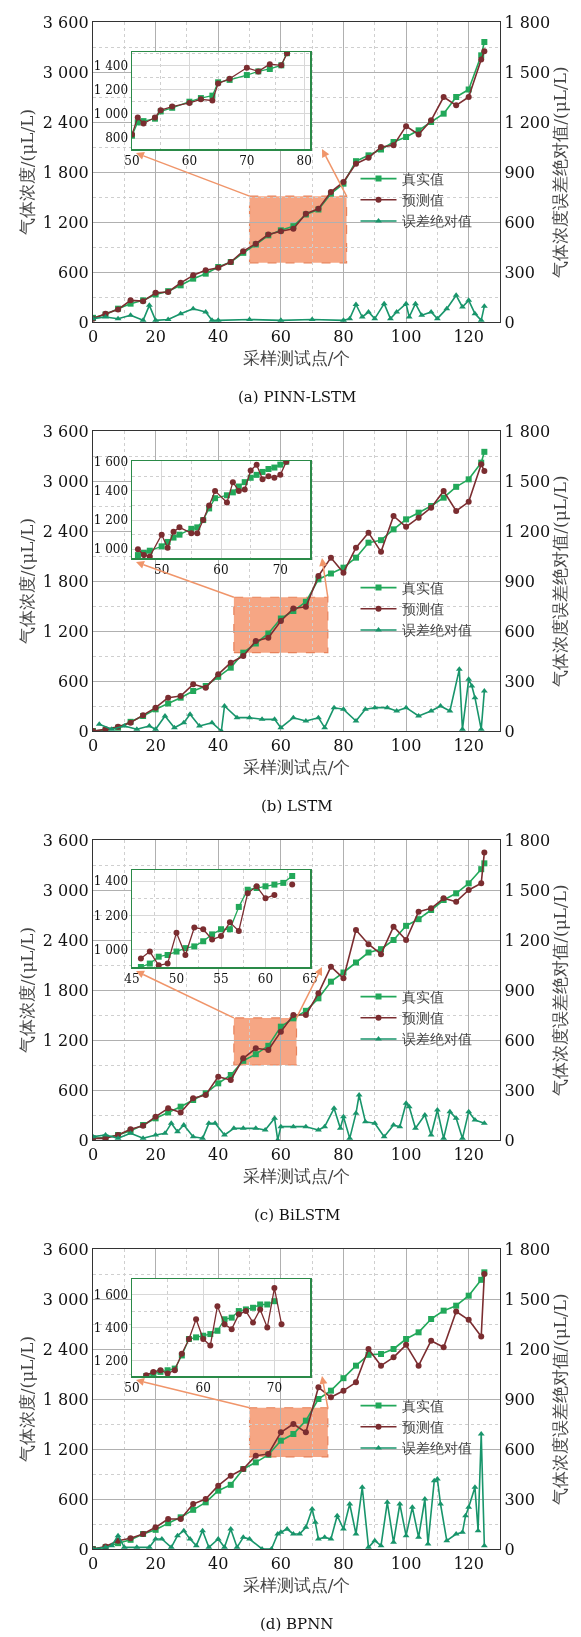 Image resolution: width=581 pixels, height=1637 pixels. Describe the element at coordinates (297, 806) in the screenshot. I see `text: (b) LSTM` at that location.